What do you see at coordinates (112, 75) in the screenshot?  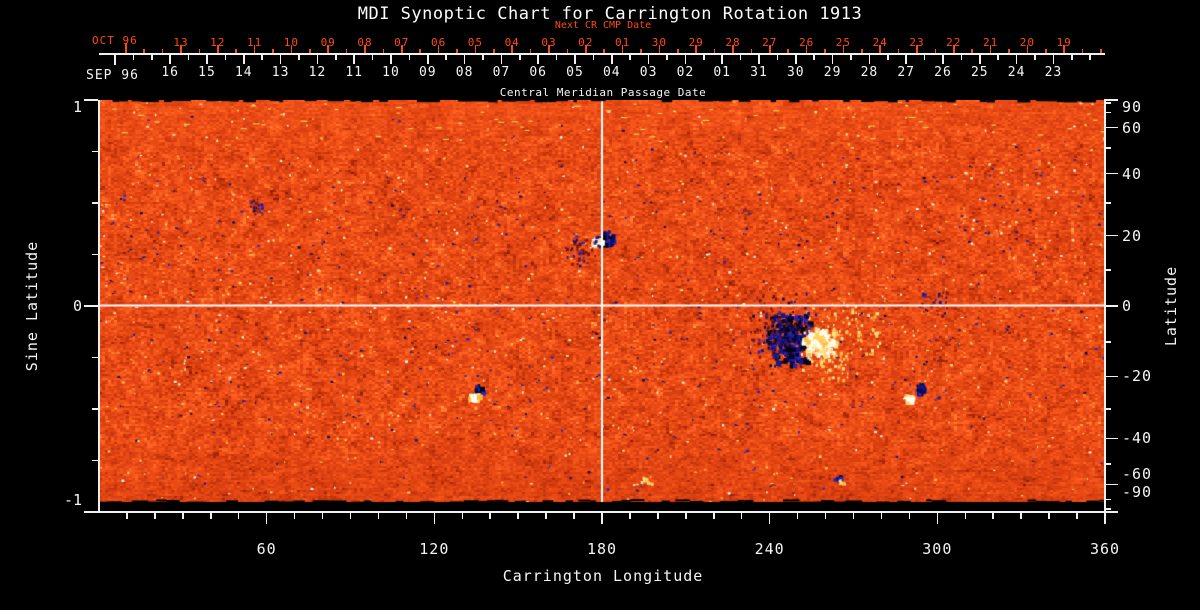 I see `white-month-label: SEP 96` at bounding box center [112, 75].